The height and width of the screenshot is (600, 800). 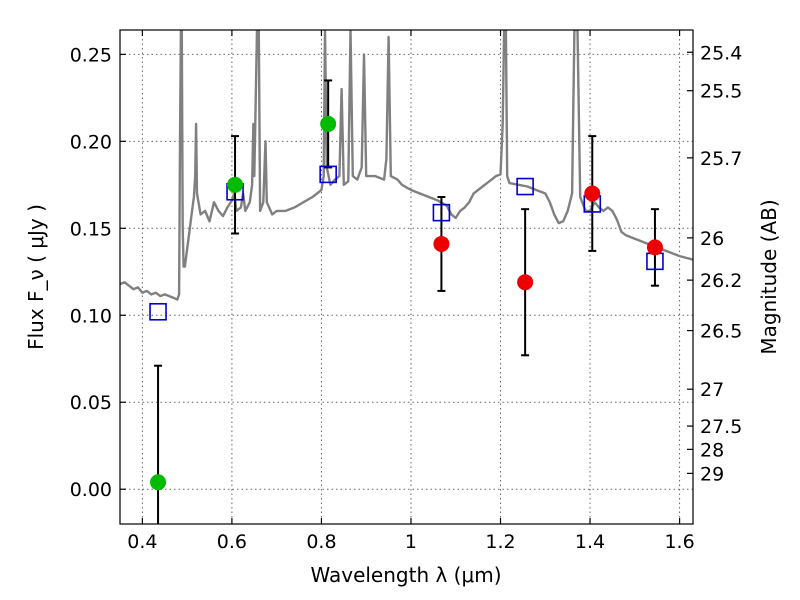 What do you see at coordinates (712, 450) in the screenshot?
I see `magnitude-tick-label: 28` at bounding box center [712, 450].